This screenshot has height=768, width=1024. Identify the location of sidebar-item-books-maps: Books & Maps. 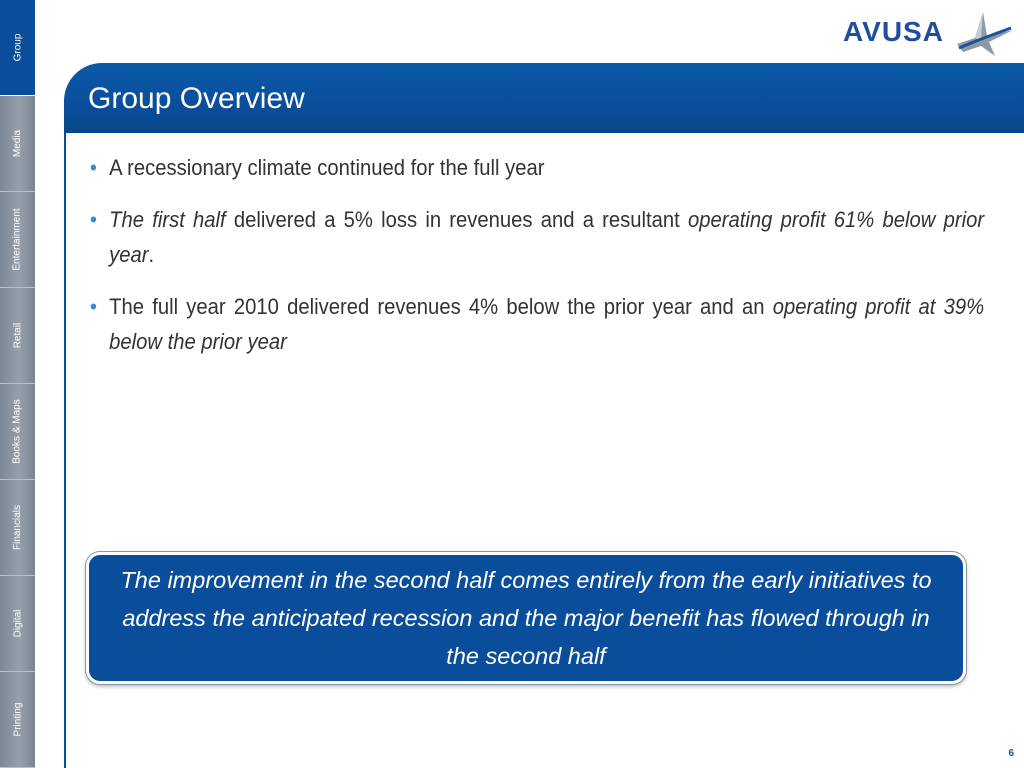
(17, 432).